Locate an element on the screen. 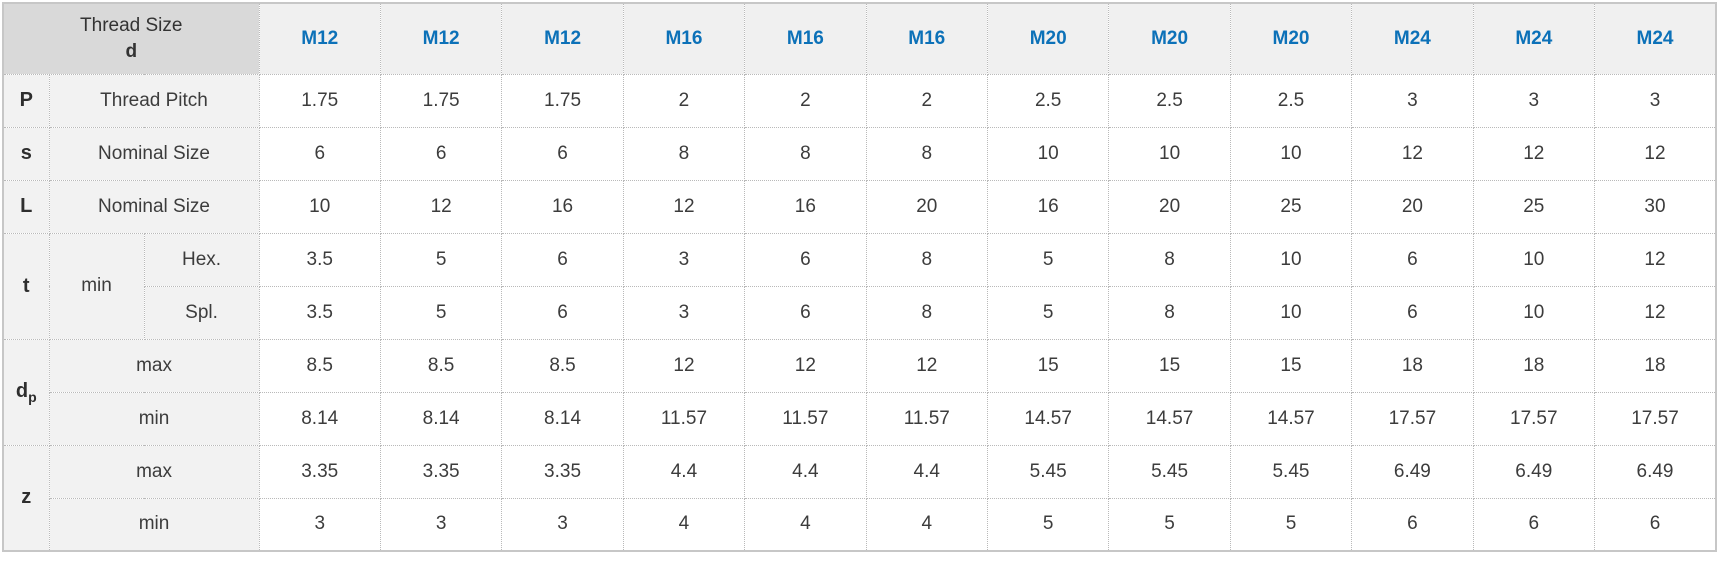  column-header: M16 is located at coordinates (926, 38).